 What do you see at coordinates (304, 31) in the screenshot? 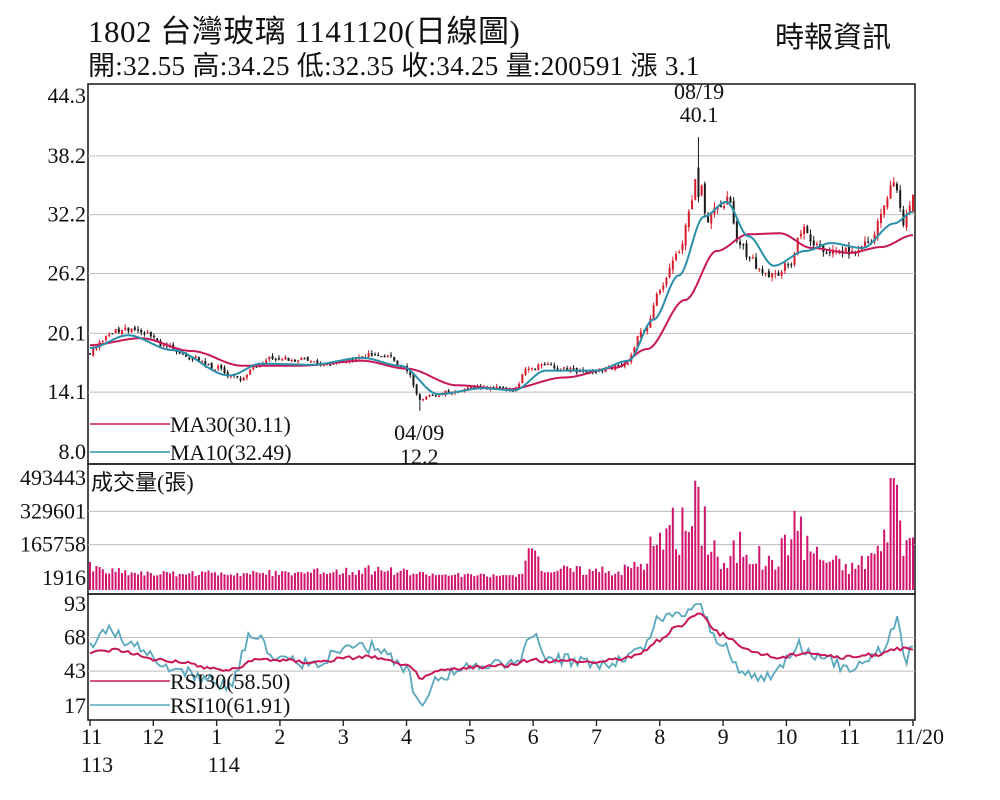
I see `chart-title: 1802 台灣玻璃 1141120(日線圖)` at bounding box center [304, 31].